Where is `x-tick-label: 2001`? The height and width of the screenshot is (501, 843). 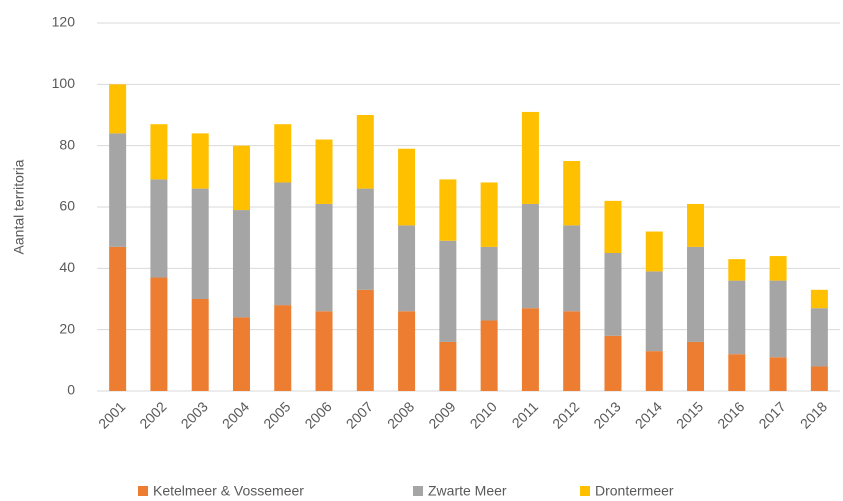
x-tick-label: 2001 is located at coordinates (111, 414).